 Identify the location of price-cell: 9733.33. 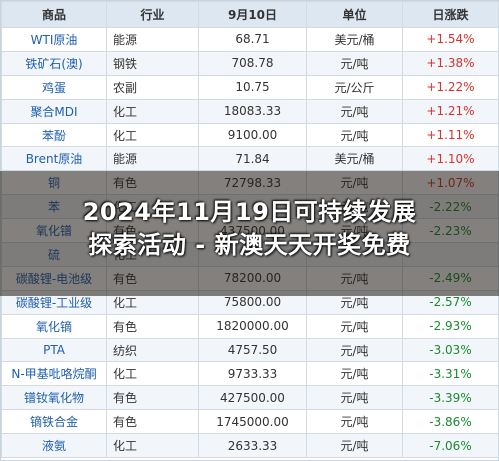
(252, 374).